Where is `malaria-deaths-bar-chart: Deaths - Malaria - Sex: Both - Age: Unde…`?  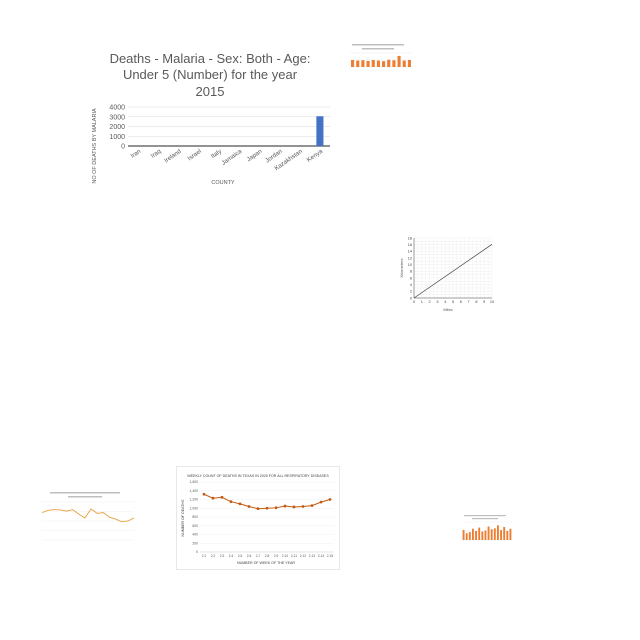
malaria-deaths-bar-chart: Deaths - Malaria - Sex: Both - Age: Unde… is located at coordinates (211, 118).